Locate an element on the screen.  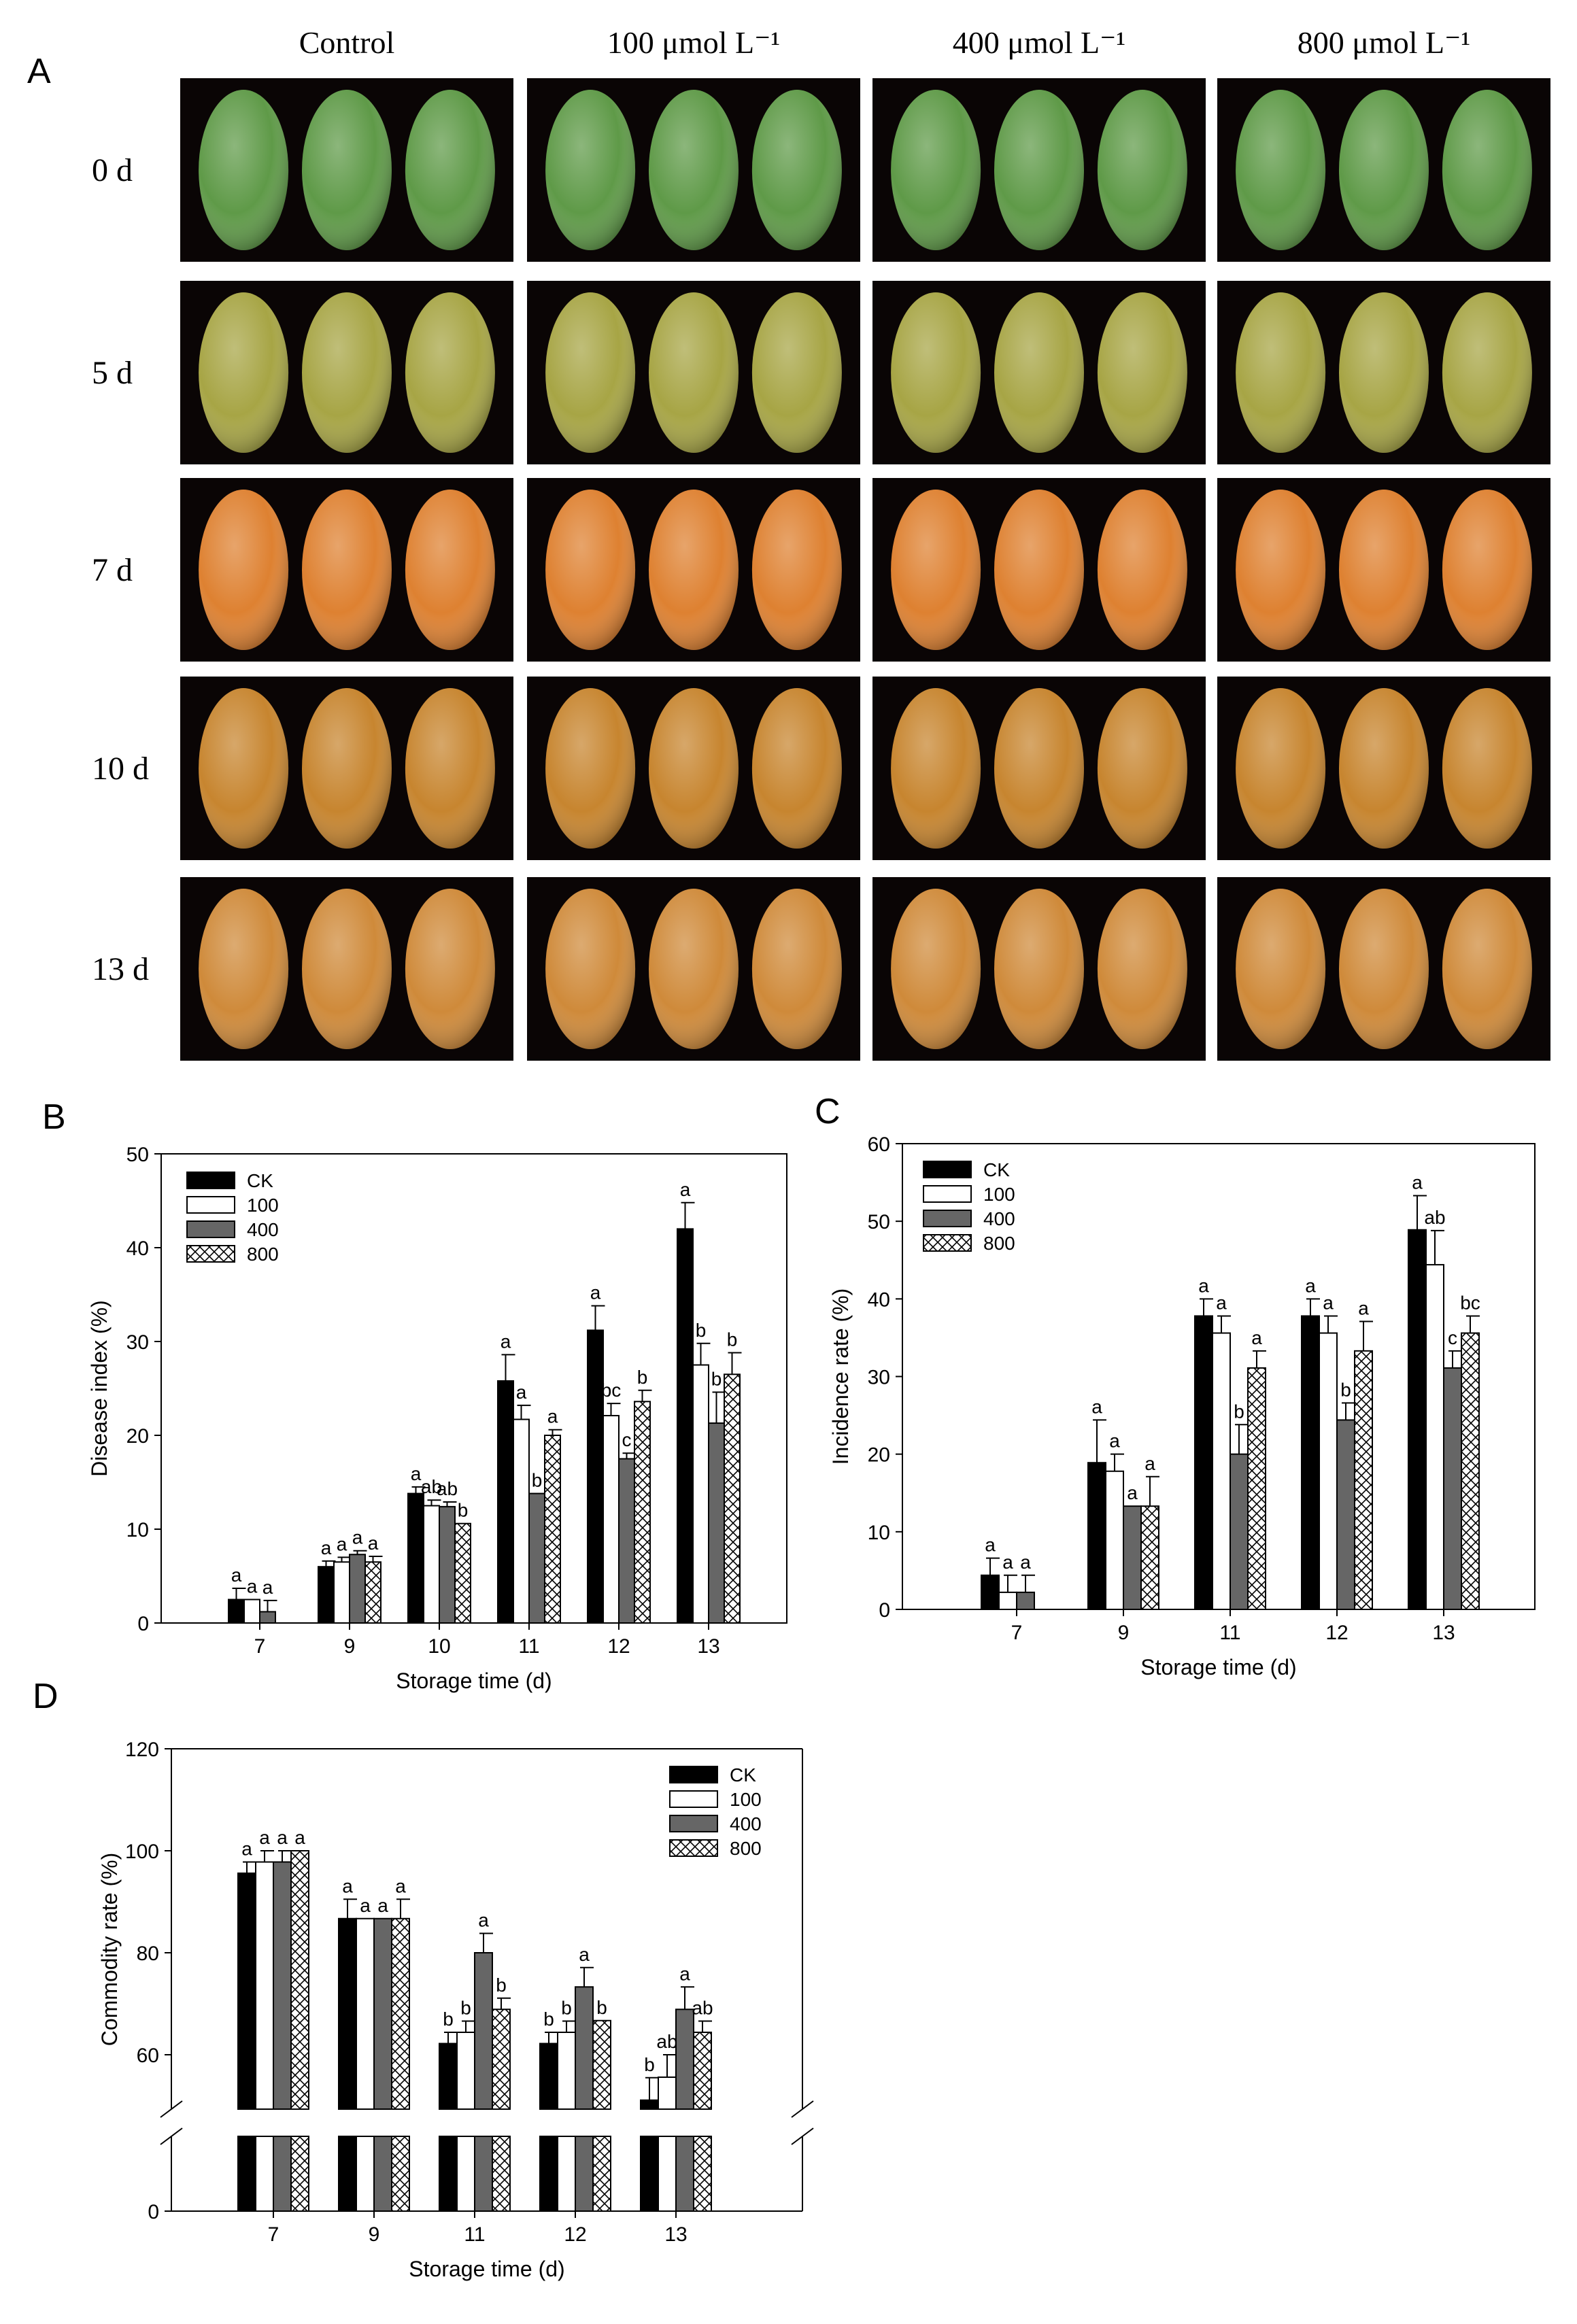
x-tick-label: 10 is located at coordinates (439, 1646).